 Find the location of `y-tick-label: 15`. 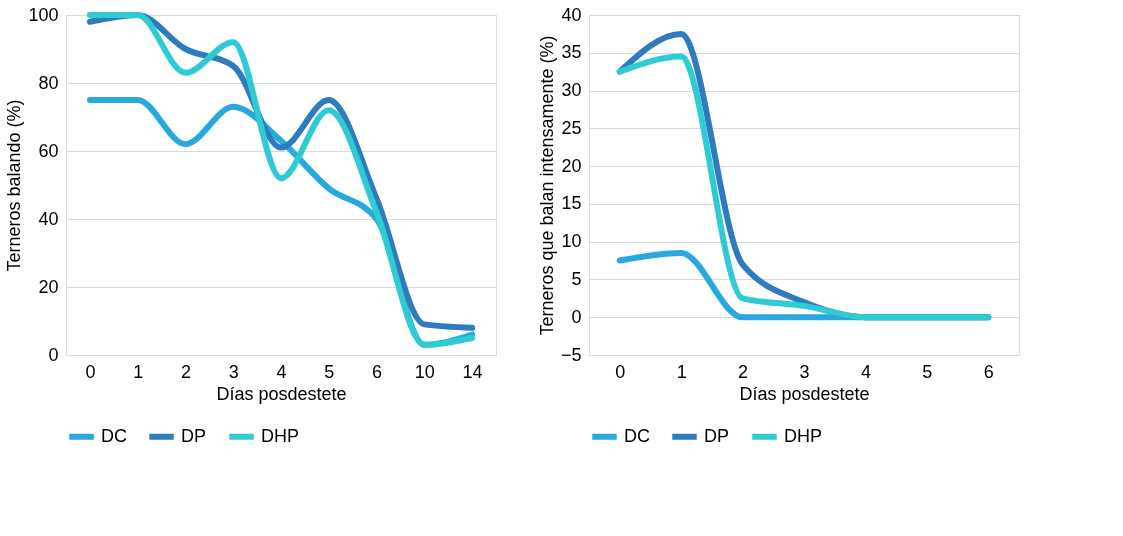

y-tick-label: 15 is located at coordinates (571, 203).